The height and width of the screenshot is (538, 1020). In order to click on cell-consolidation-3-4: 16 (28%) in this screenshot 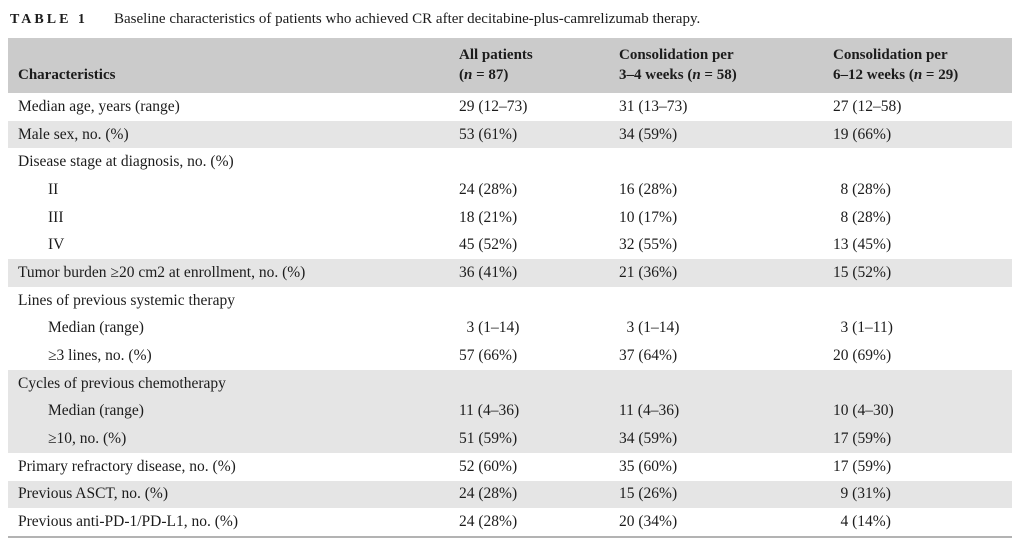, I will do `click(648, 189)`.